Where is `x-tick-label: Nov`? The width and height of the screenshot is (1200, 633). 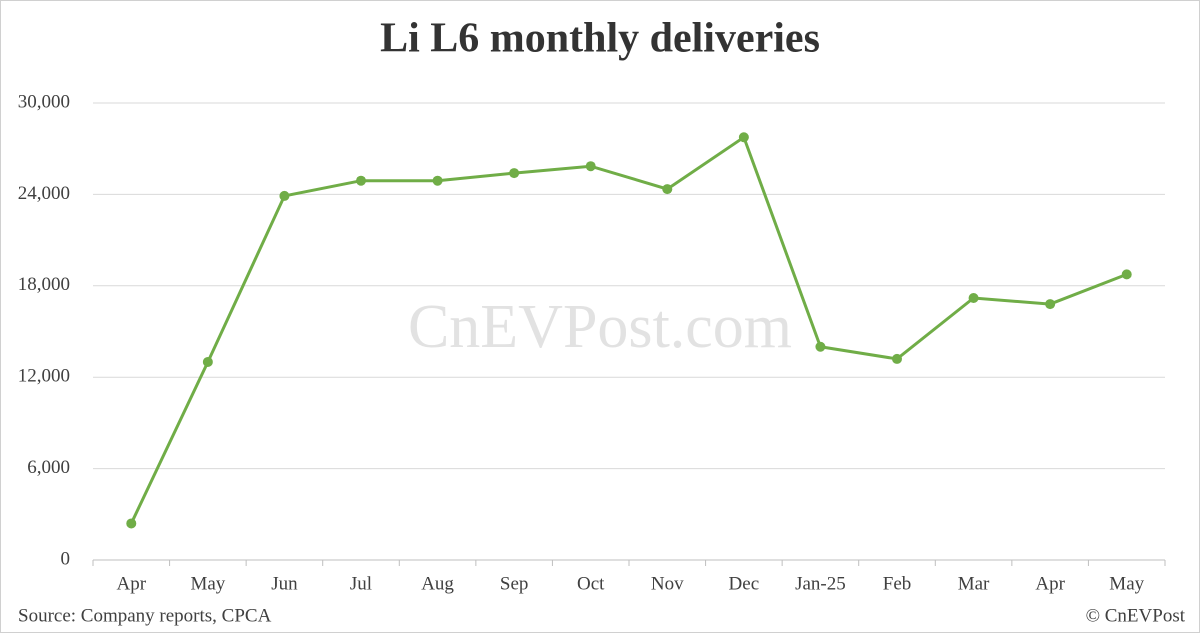 x-tick-label: Nov is located at coordinates (667, 583).